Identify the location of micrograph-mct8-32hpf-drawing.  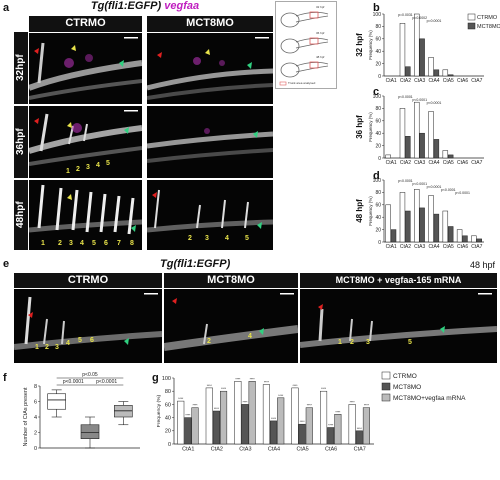
(210, 68).